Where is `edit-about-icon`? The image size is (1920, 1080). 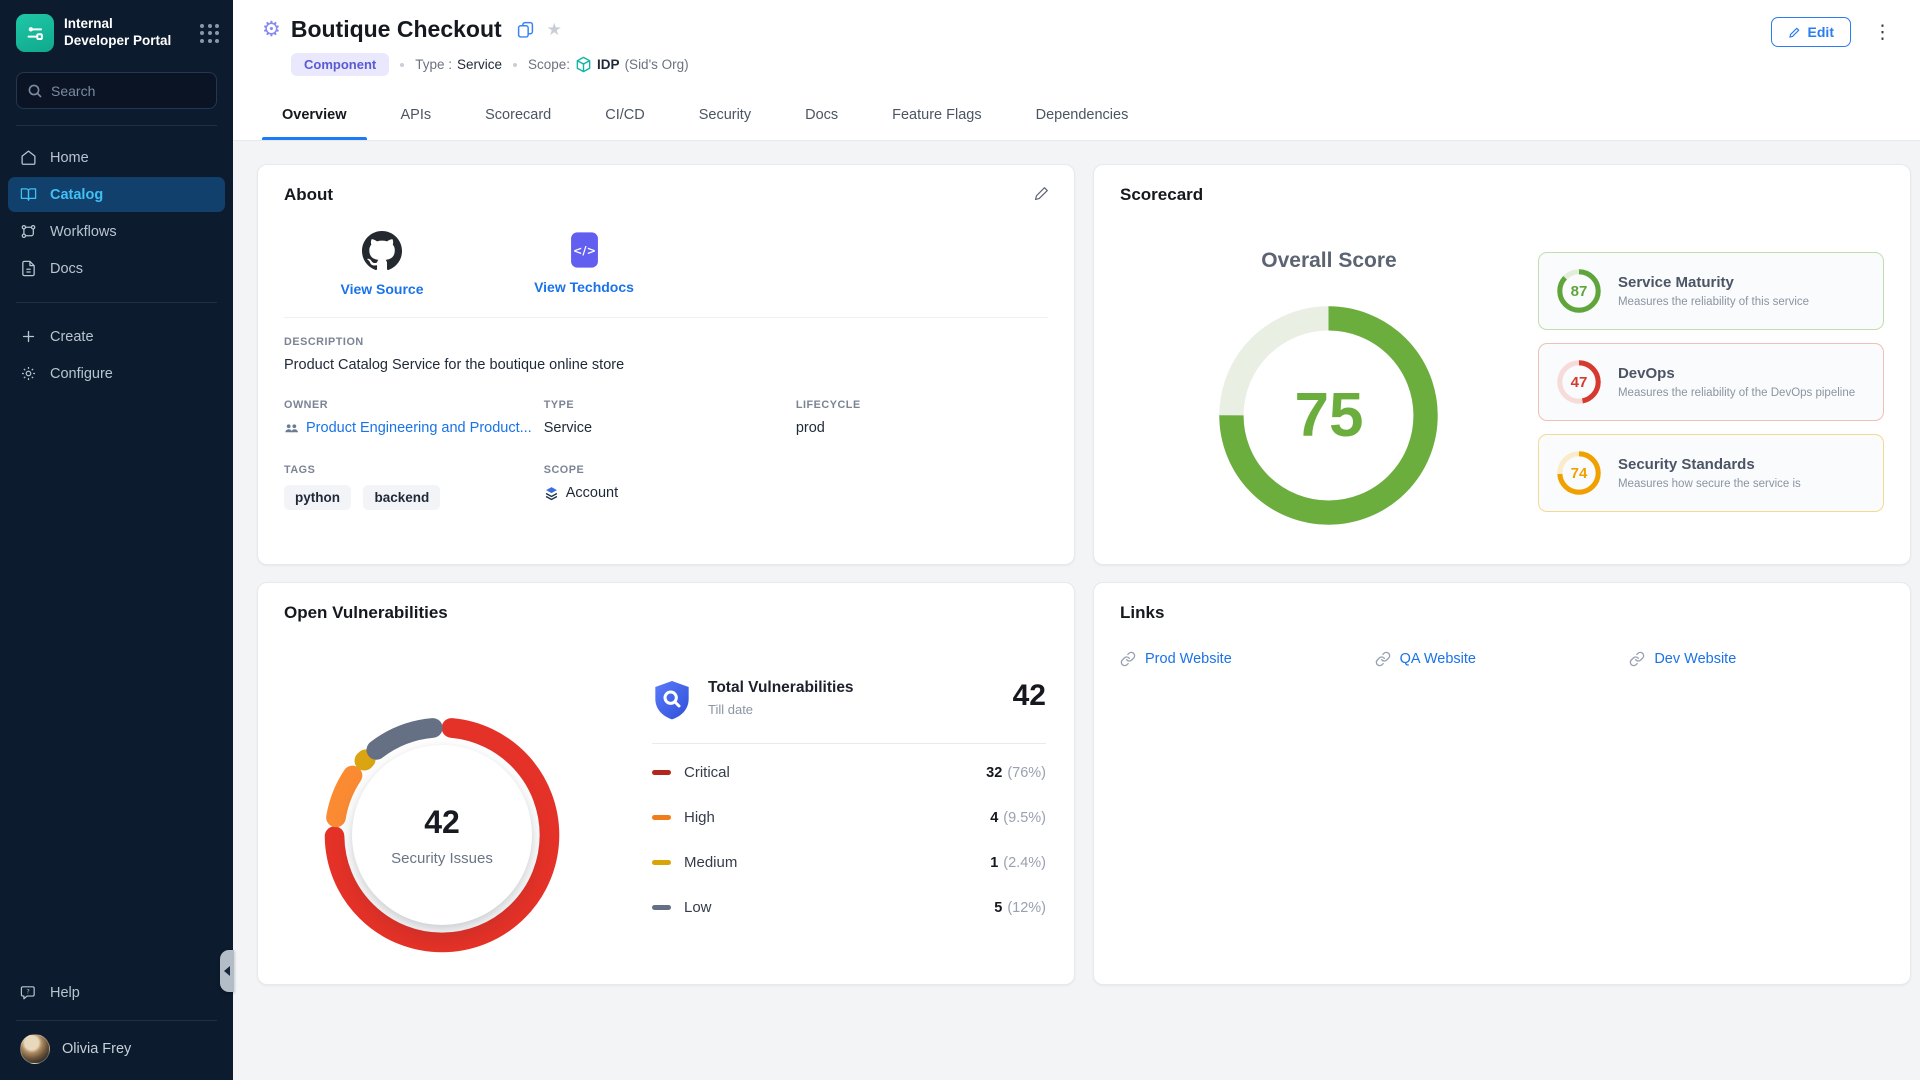
edit-about-icon is located at coordinates (1041, 196).